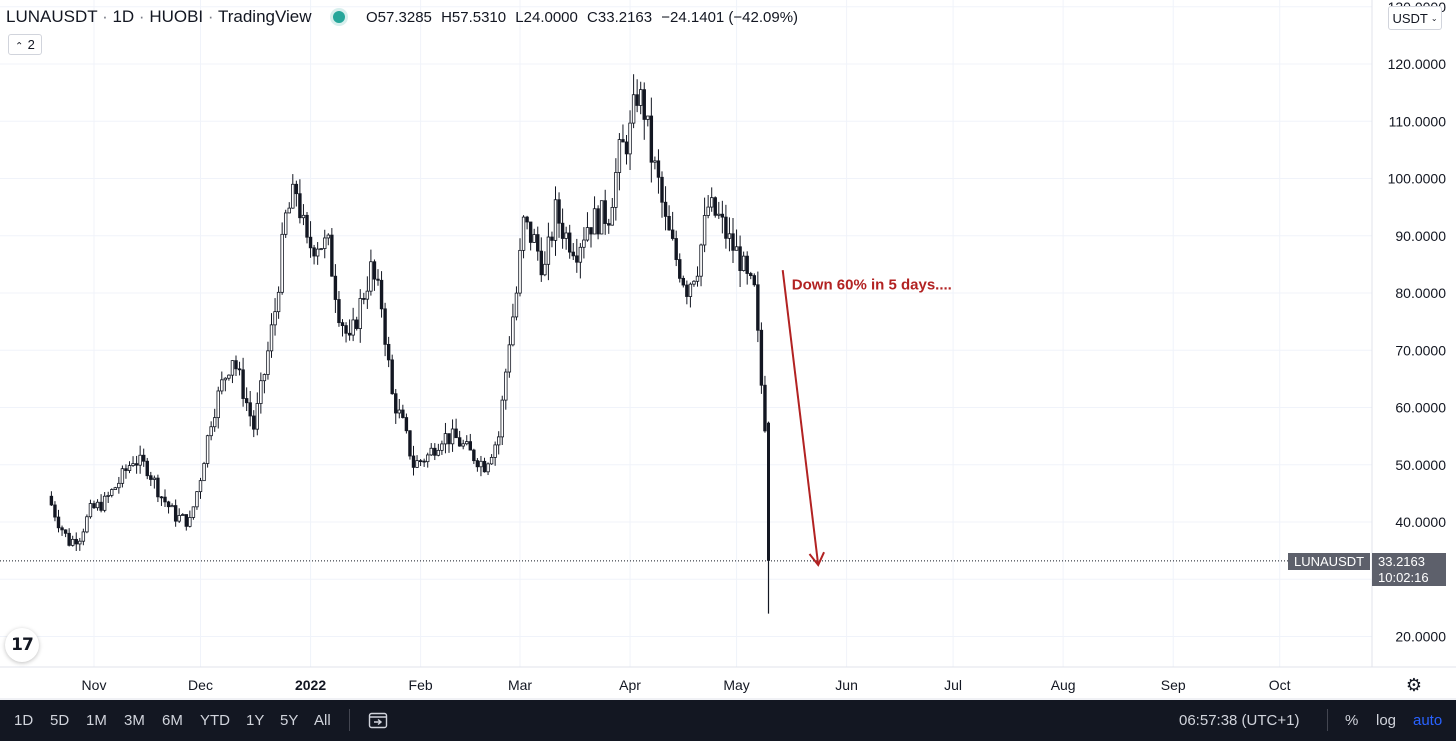 This screenshot has width=1456, height=741. I want to click on price-tick-label: 90.0000, so click(1420, 236).